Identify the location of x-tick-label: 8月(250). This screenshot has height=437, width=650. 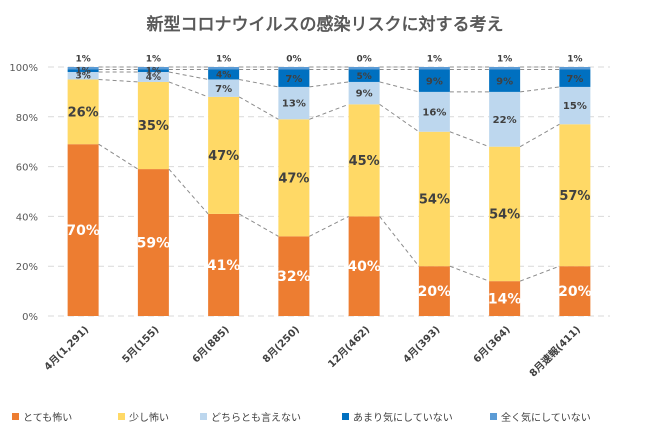
(281, 345).